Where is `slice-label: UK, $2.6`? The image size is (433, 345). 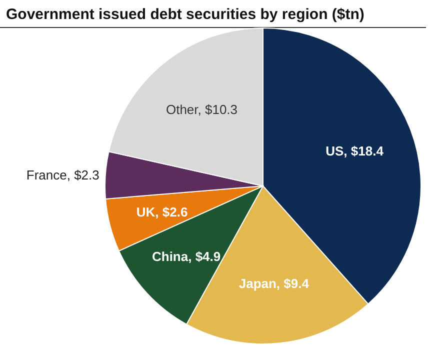
slice-label: UK, $2.6 is located at coordinates (162, 212).